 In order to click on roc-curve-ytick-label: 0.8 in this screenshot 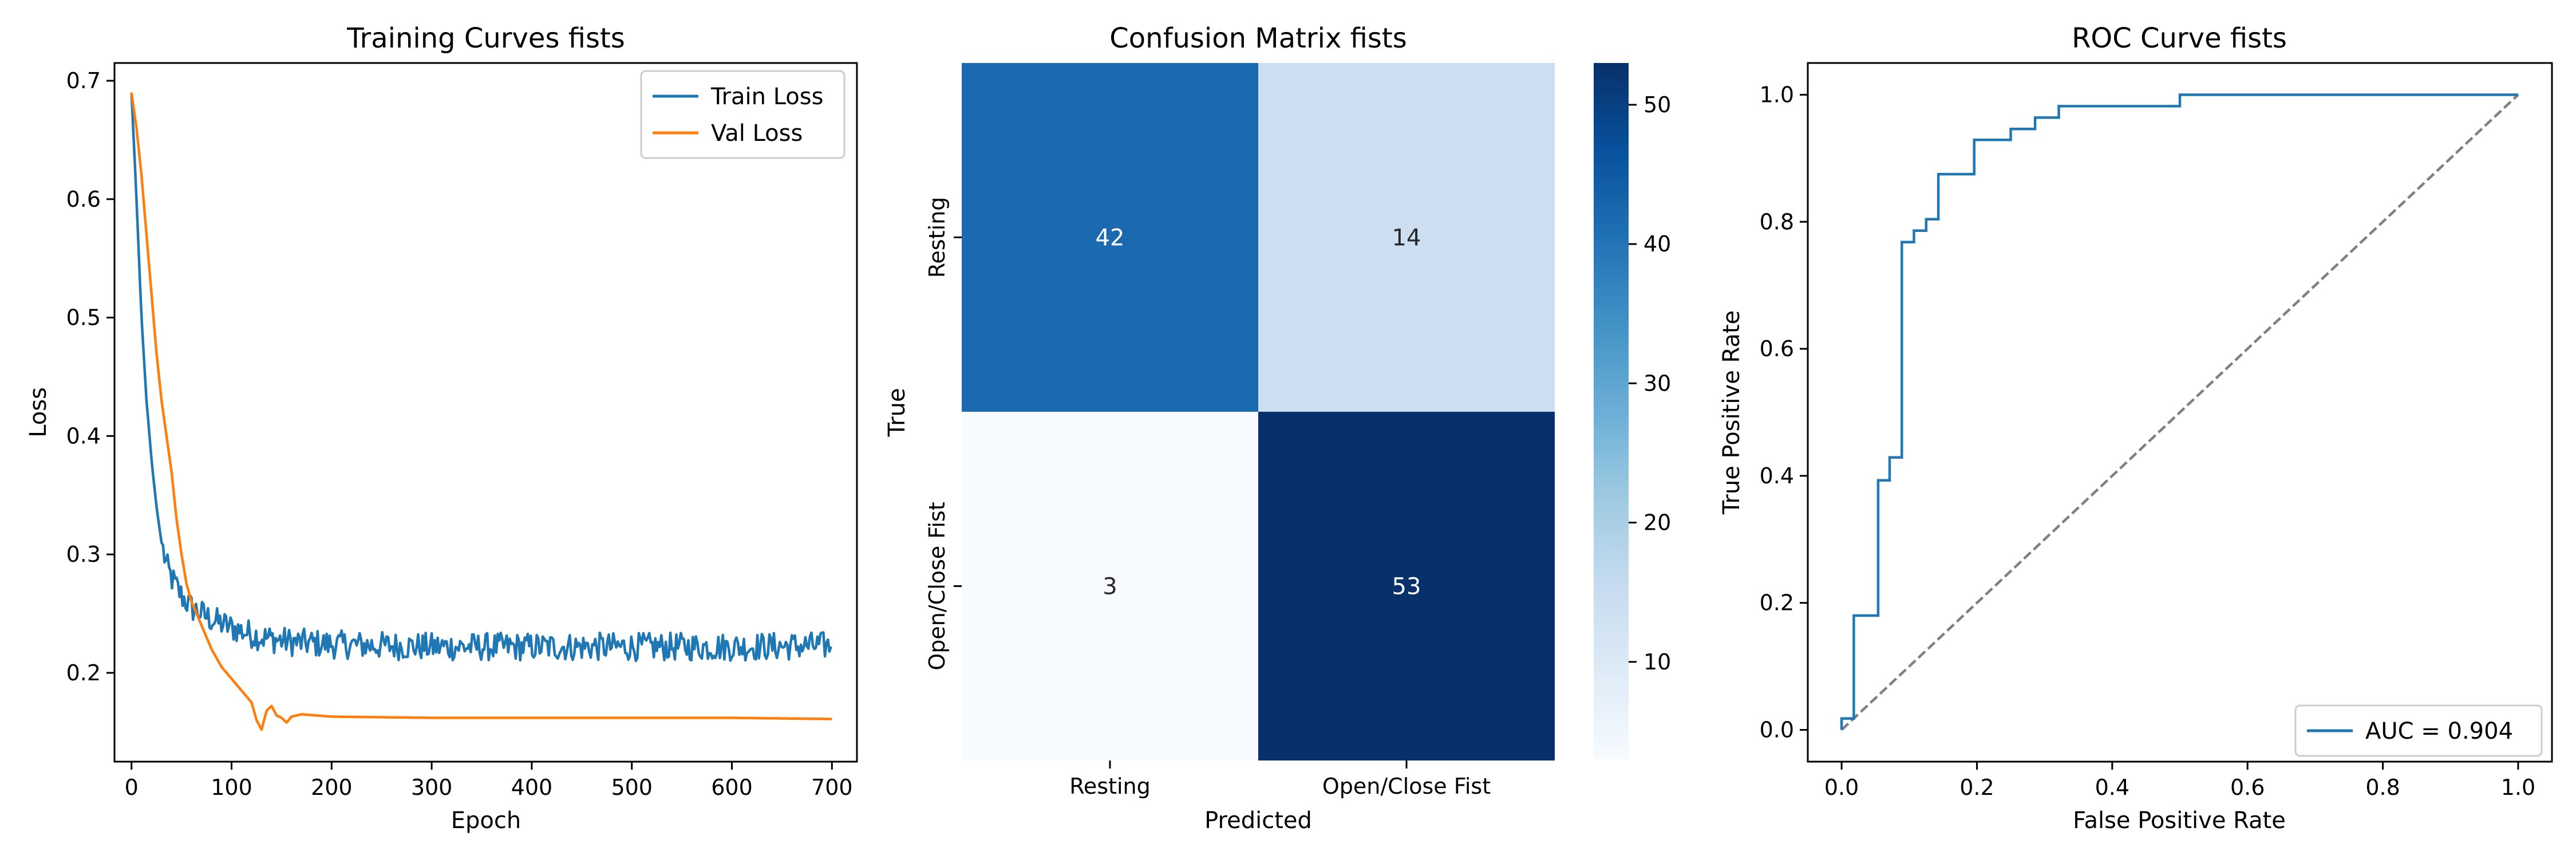, I will do `click(1777, 221)`.